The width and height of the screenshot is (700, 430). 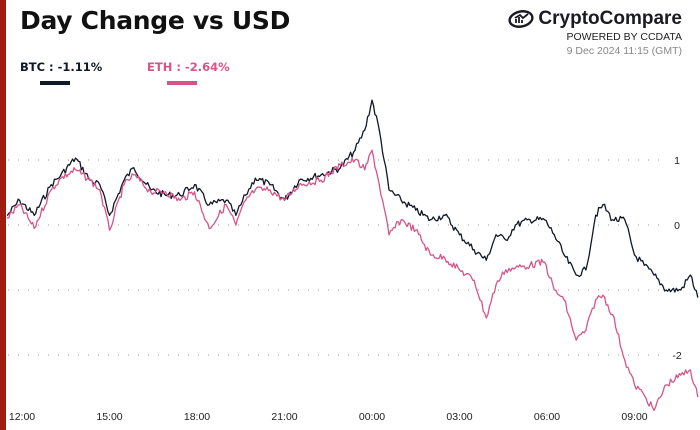 I want to click on legend-swatch-eth, so click(x=182, y=83).